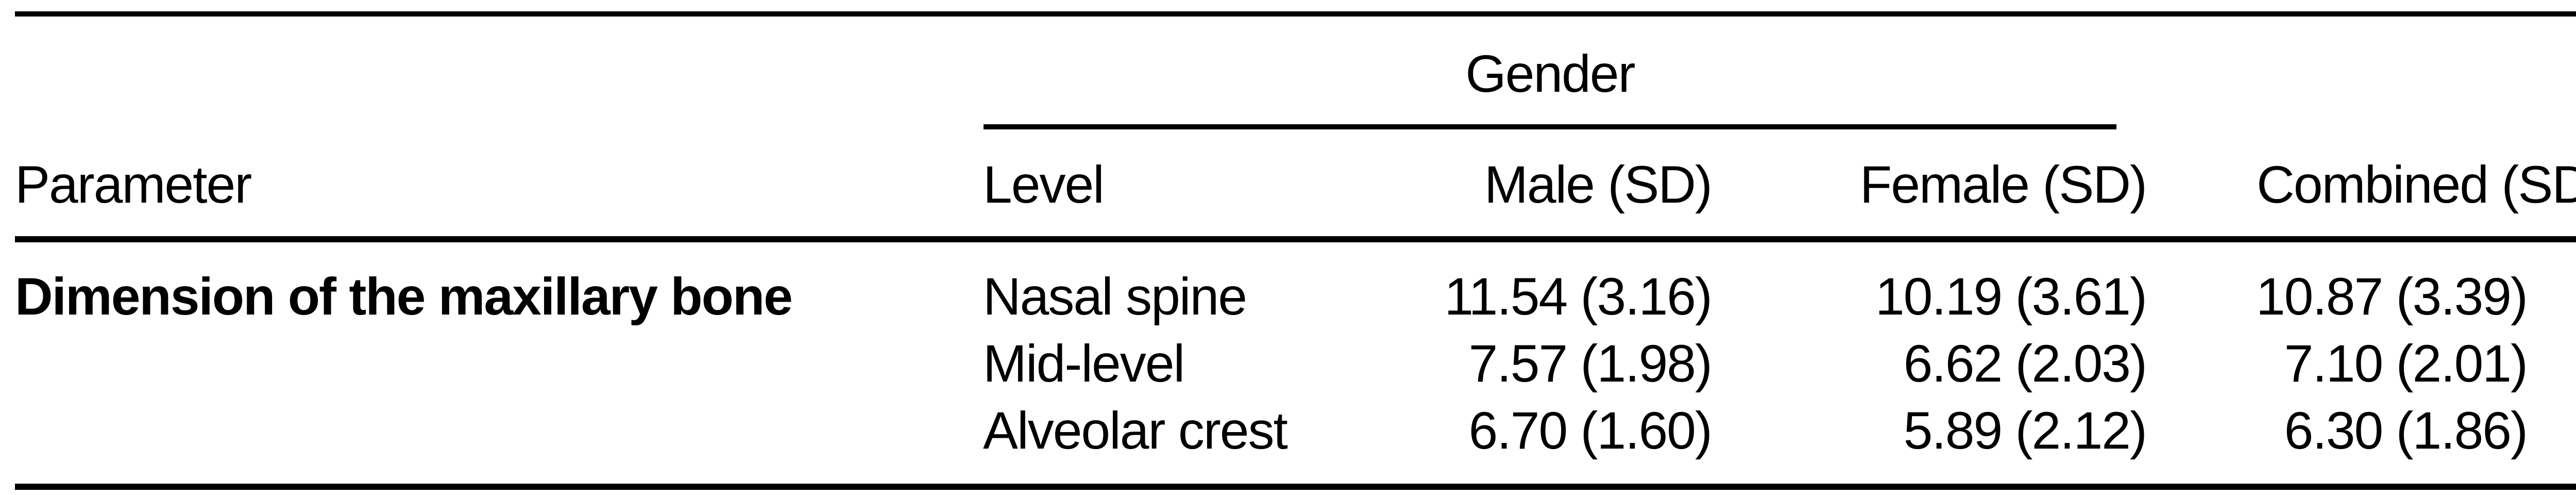  What do you see at coordinates (2025, 430) in the screenshot?
I see `cell-female-alveolar-crest: 5.89 (2.12)` at bounding box center [2025, 430].